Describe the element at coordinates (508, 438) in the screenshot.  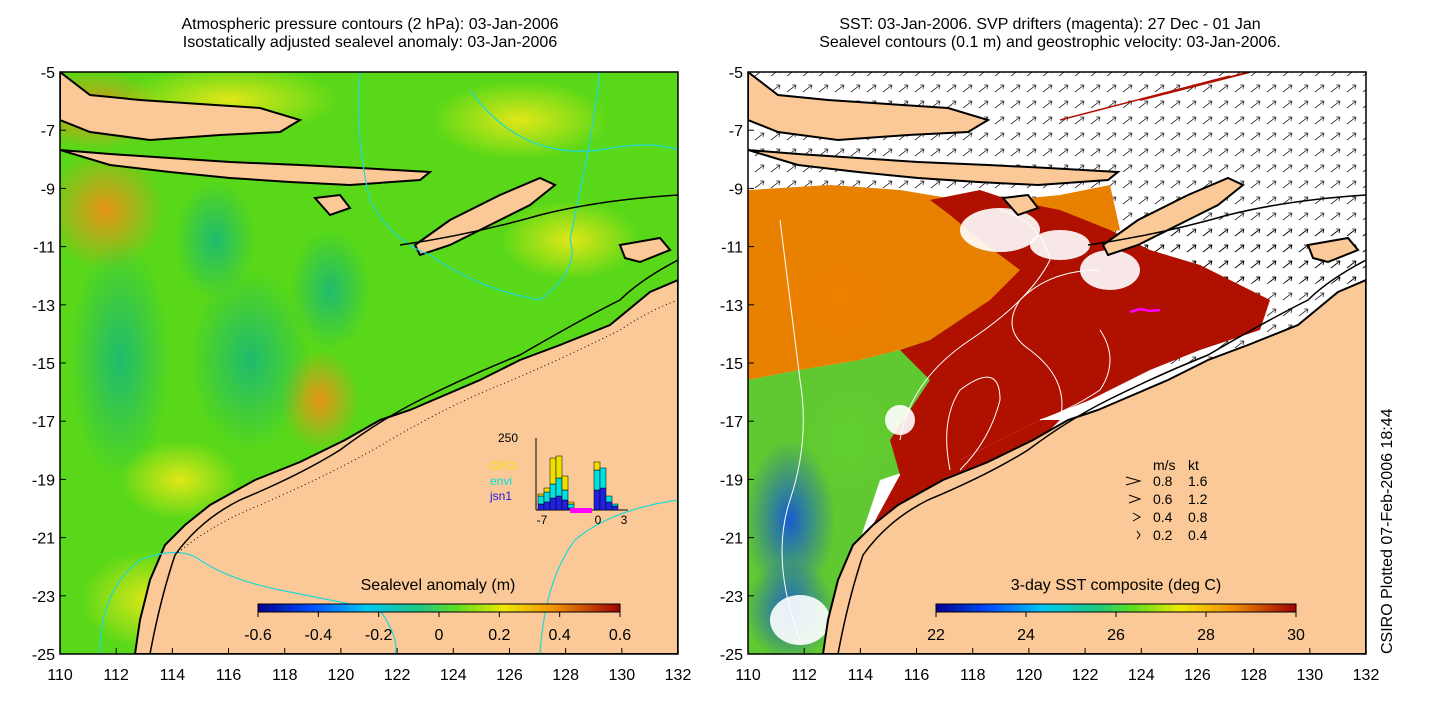
I see `inset-ymax-label: 250` at that location.